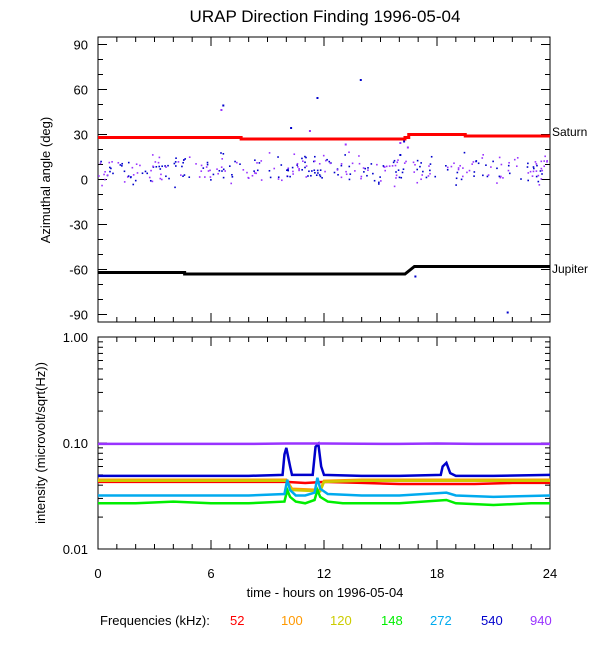 This screenshot has height=650, width=600. What do you see at coordinates (81, 45) in the screenshot?
I see `azimuth-y-tick-label: 90` at bounding box center [81, 45].